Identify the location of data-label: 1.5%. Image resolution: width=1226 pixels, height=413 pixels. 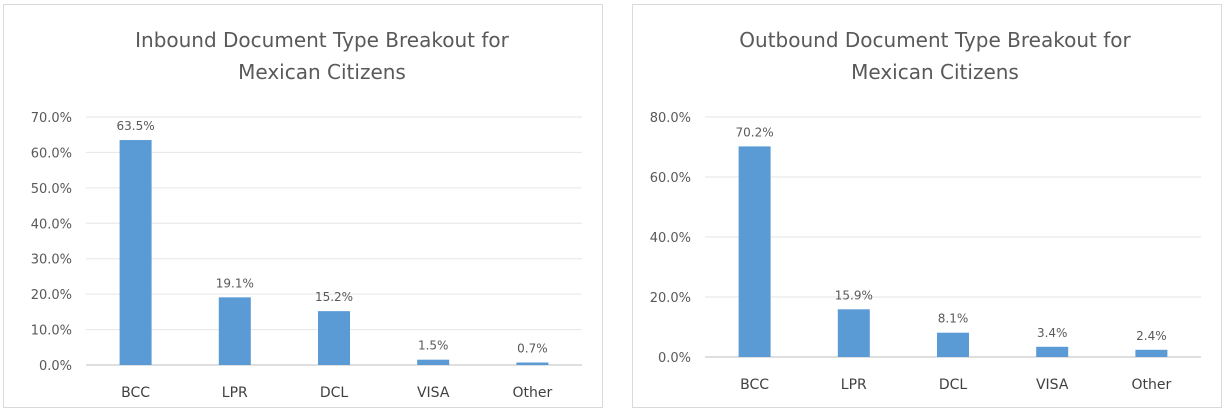
(433, 346).